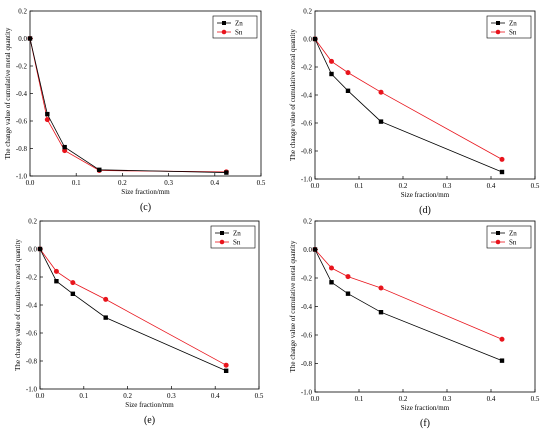  What do you see at coordinates (425, 210) in the screenshot?
I see `panel-label: (d)` at bounding box center [425, 210].